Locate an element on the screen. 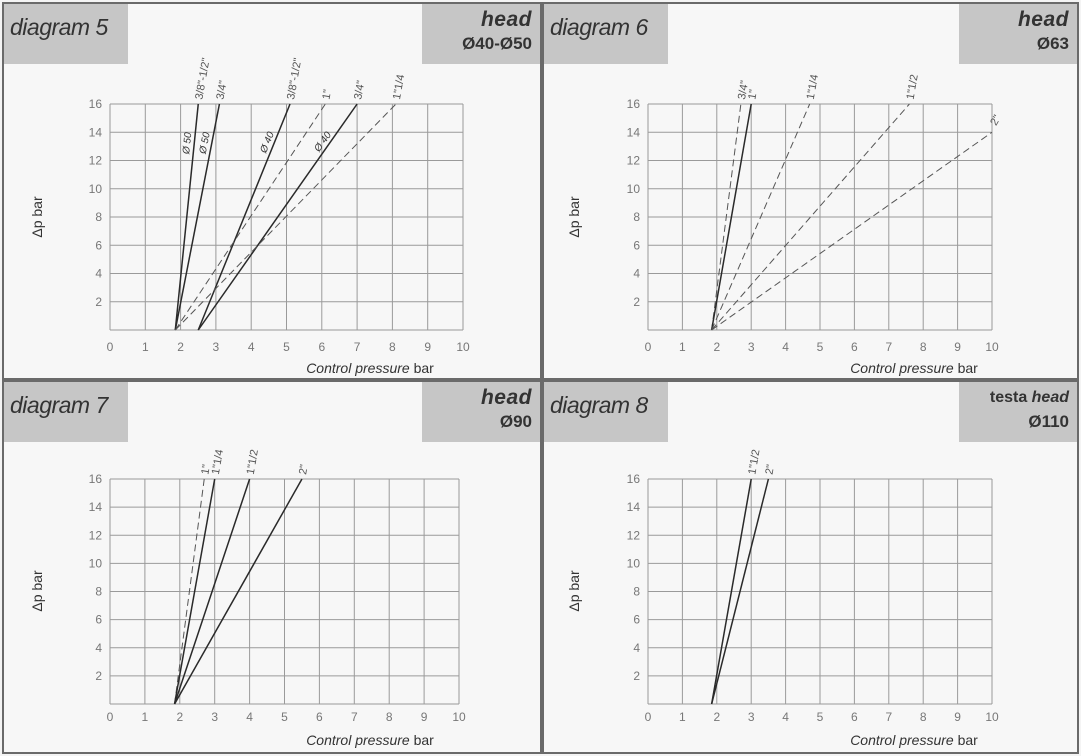 The height and width of the screenshot is (756, 1081). head-badge: head Ø90 is located at coordinates (481, 412).